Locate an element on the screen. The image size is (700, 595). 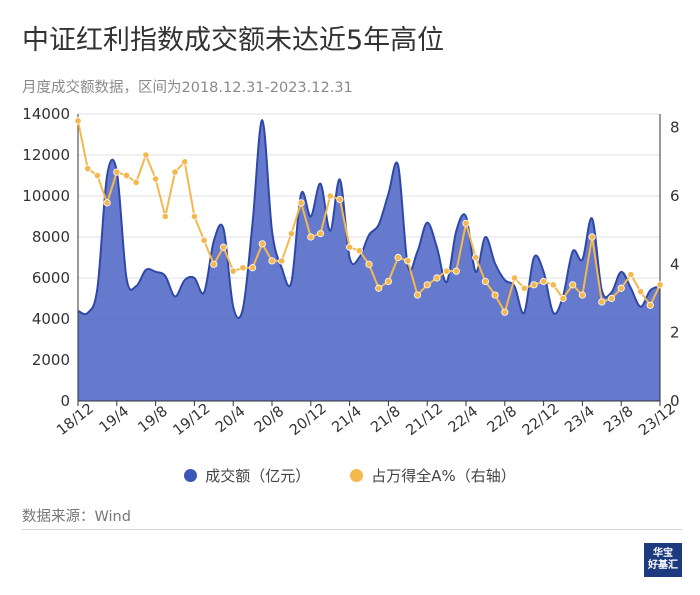
y-left-tick-label: 12000 is located at coordinates (46, 155).